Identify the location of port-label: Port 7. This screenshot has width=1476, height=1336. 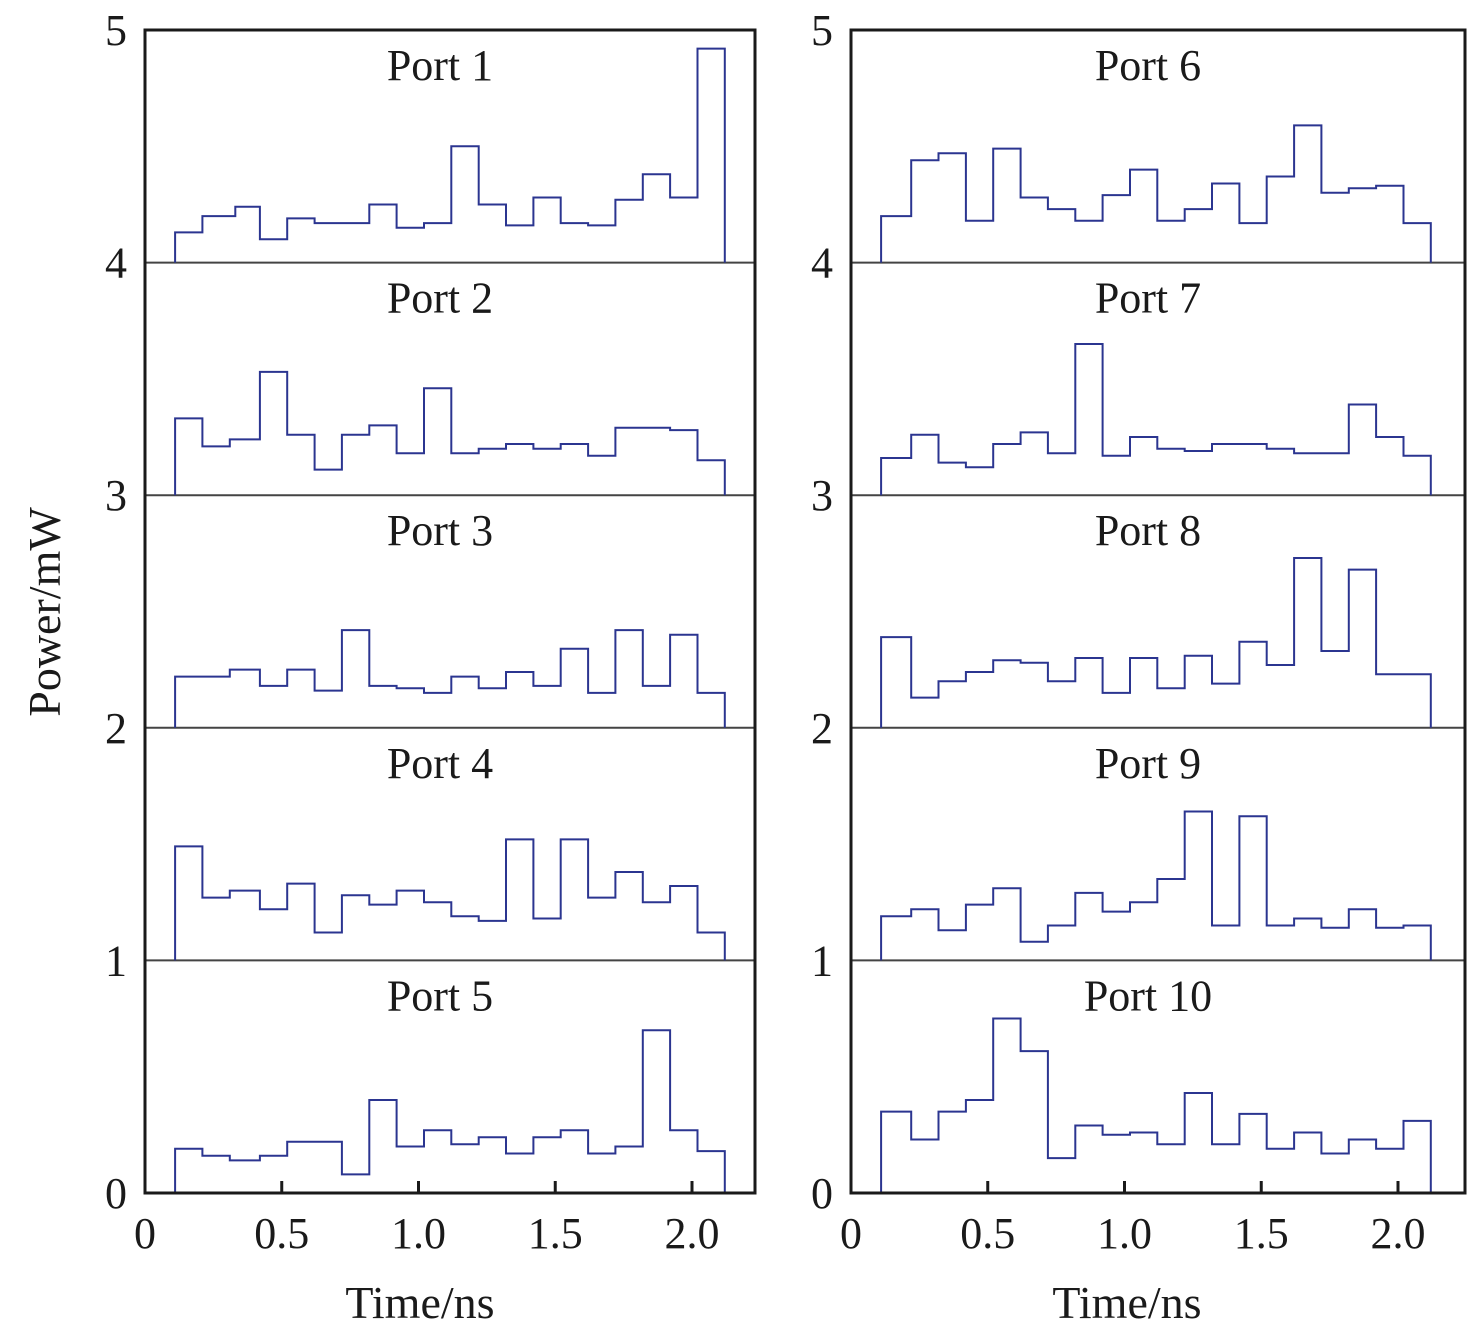
(1148, 298).